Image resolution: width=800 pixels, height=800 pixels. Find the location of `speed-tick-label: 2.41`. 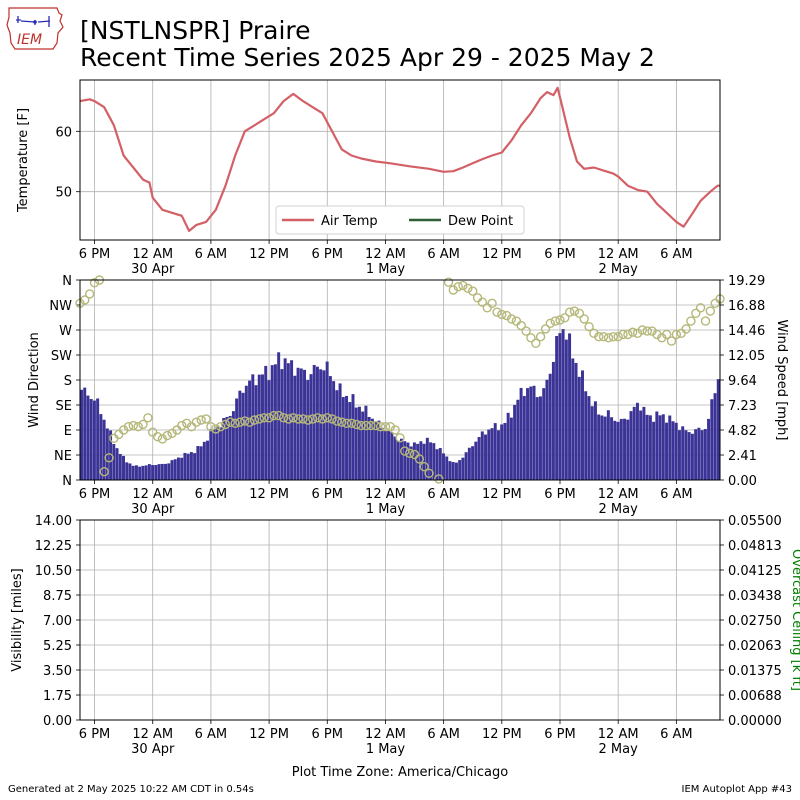

speed-tick-label: 2.41 is located at coordinates (742, 456).